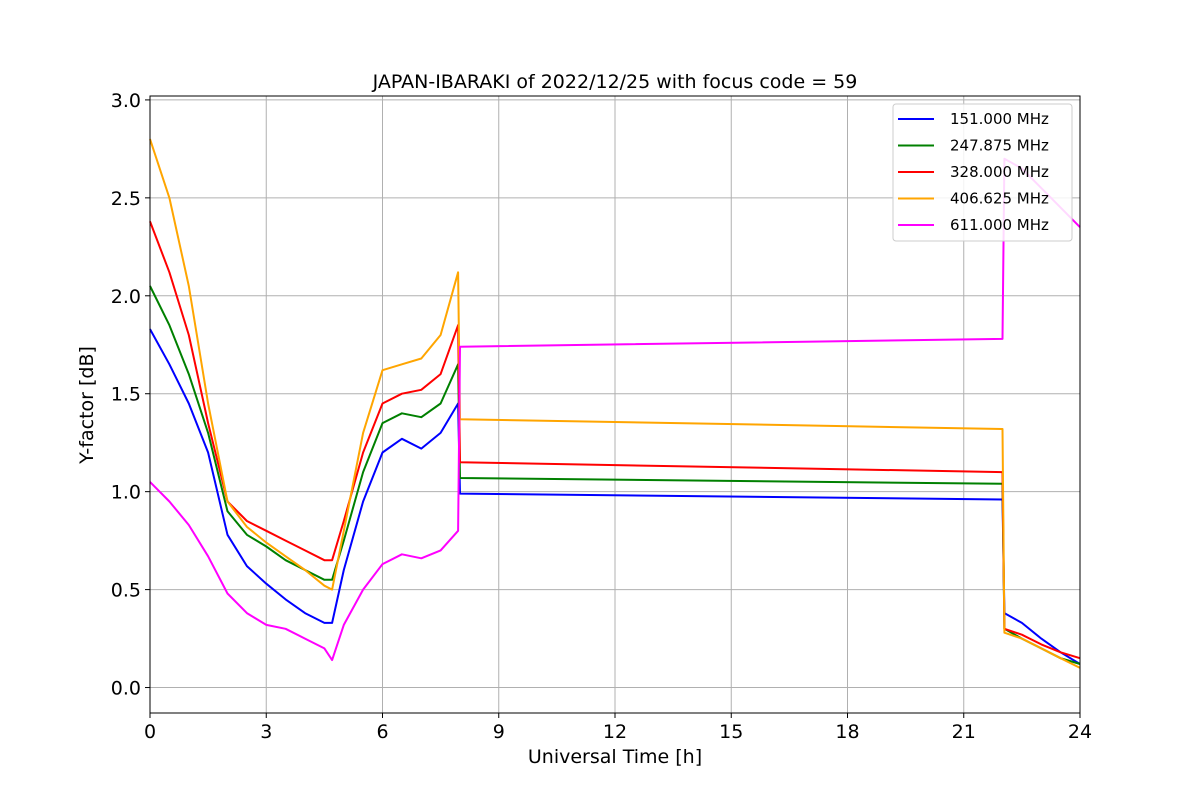 The image size is (1200, 800). What do you see at coordinates (150, 732) in the screenshot?
I see `x-tick-label: 0` at bounding box center [150, 732].